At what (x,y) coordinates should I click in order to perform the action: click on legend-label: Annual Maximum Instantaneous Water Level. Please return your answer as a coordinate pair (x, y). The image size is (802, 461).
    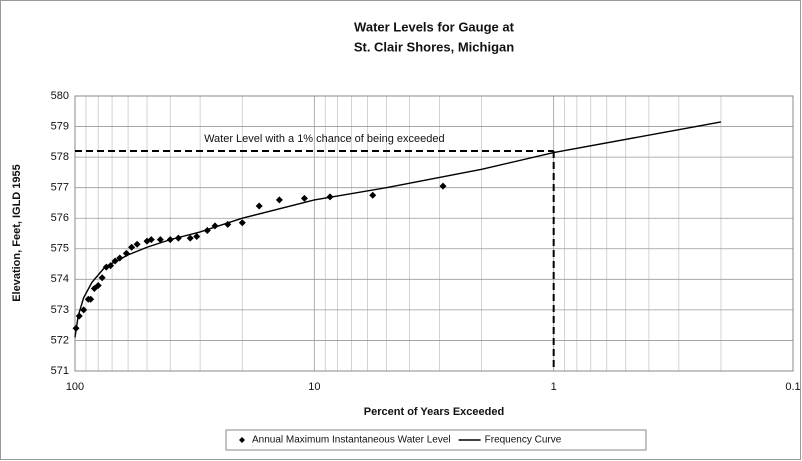
    Looking at the image, I should click on (351, 440).